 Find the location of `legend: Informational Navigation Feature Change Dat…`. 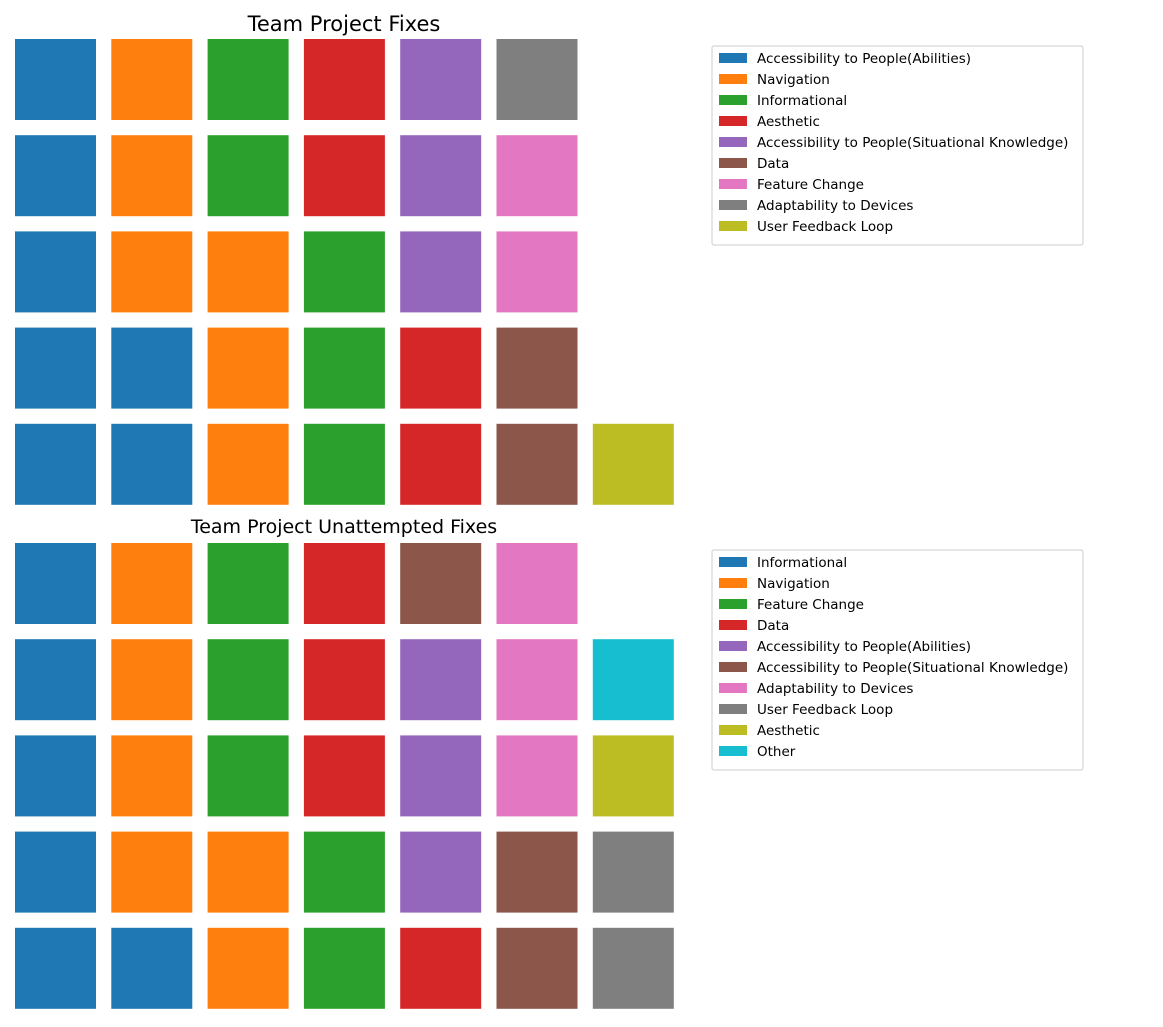

legend: Informational Navigation Feature Change Dat… is located at coordinates (897, 660).